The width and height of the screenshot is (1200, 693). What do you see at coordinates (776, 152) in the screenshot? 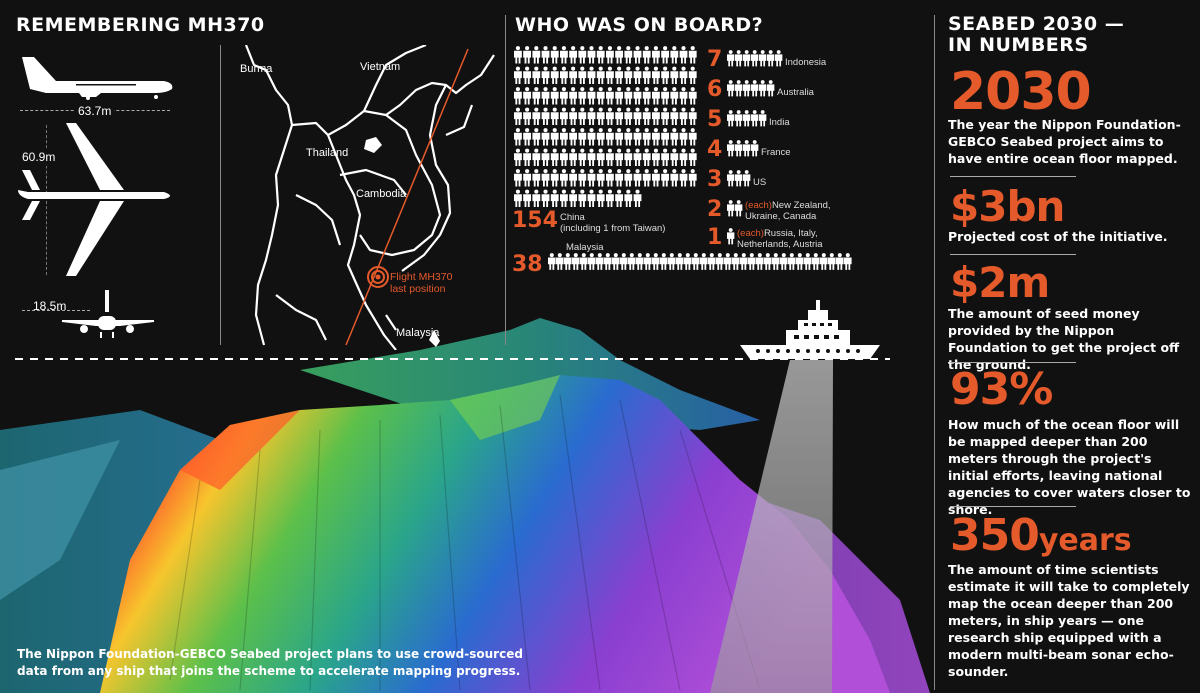
I see `country-name: France` at bounding box center [776, 152].